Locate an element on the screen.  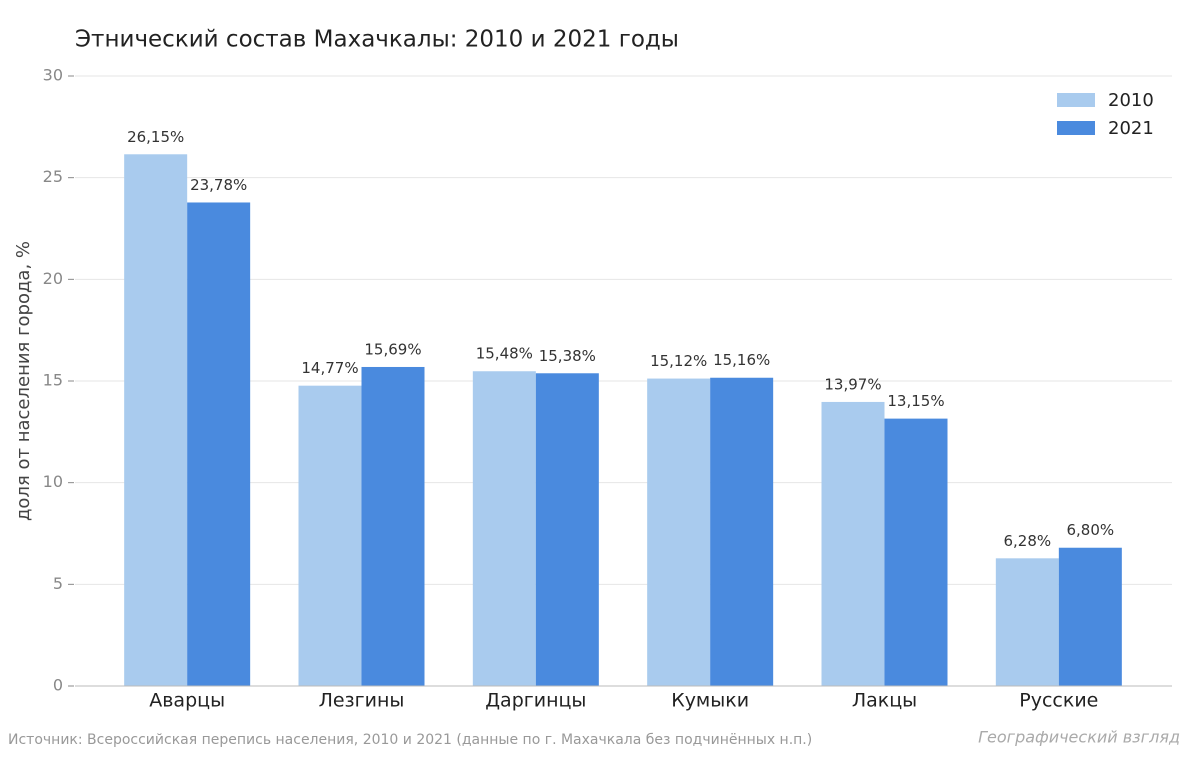
y-axis-label: доля от населения города, % is located at coordinates (23, 381).